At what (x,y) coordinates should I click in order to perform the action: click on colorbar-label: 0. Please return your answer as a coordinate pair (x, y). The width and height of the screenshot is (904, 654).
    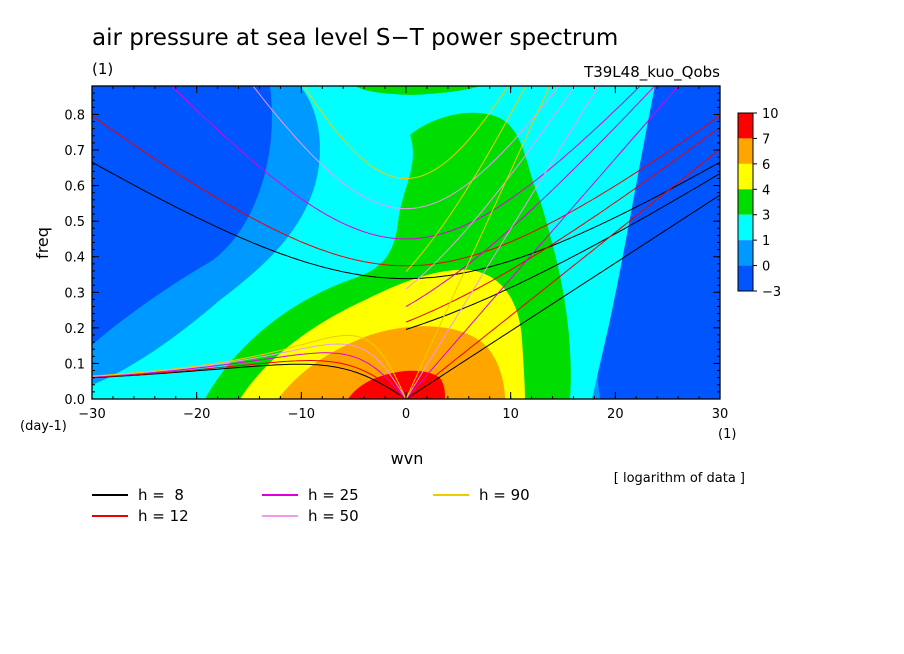
    Looking at the image, I should click on (766, 267).